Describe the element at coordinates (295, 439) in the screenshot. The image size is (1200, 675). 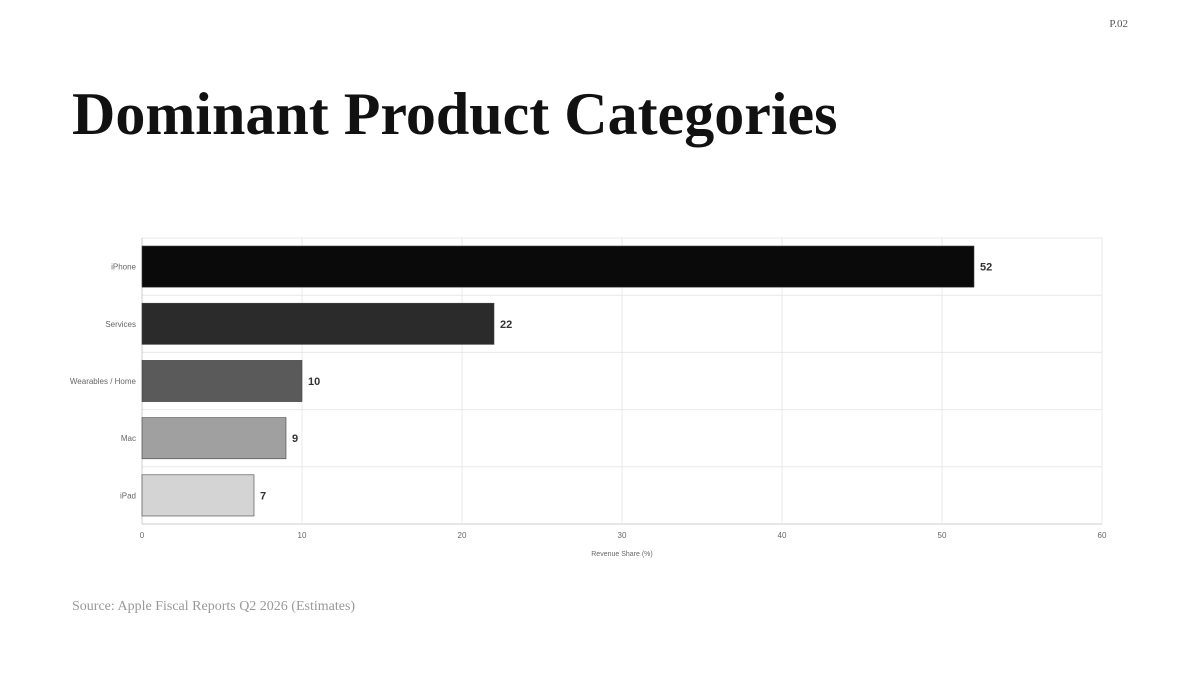
I see `value-label: 9` at that location.